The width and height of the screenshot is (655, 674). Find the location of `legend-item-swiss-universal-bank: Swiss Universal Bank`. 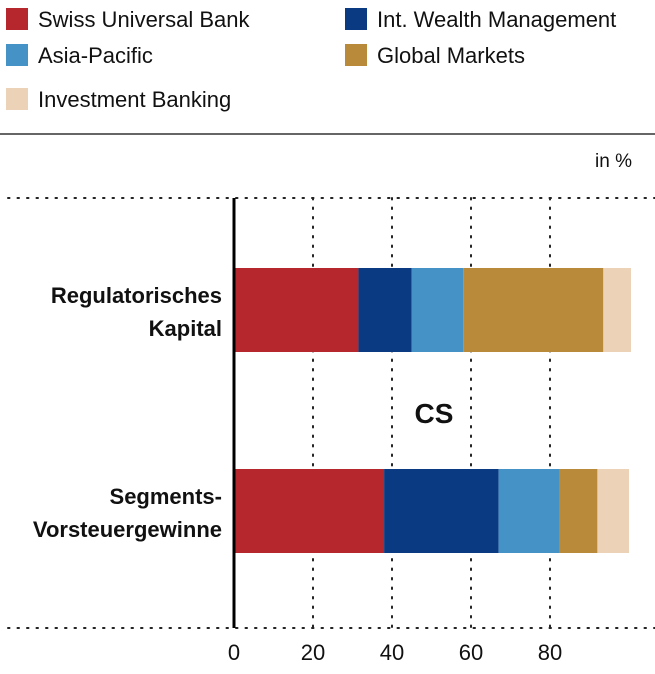

legend-item-swiss-universal-bank: Swiss Universal Bank is located at coordinates (128, 19).